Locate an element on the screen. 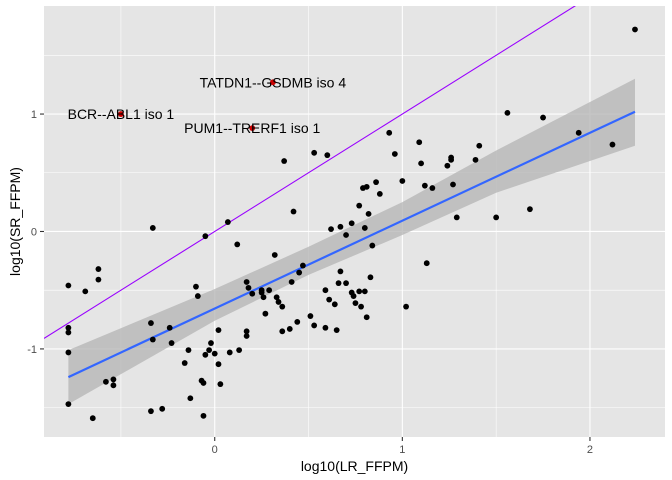 This screenshot has height=480, width=672. highlight-label: BCR--ABL1 iso 1 is located at coordinates (121, 114).